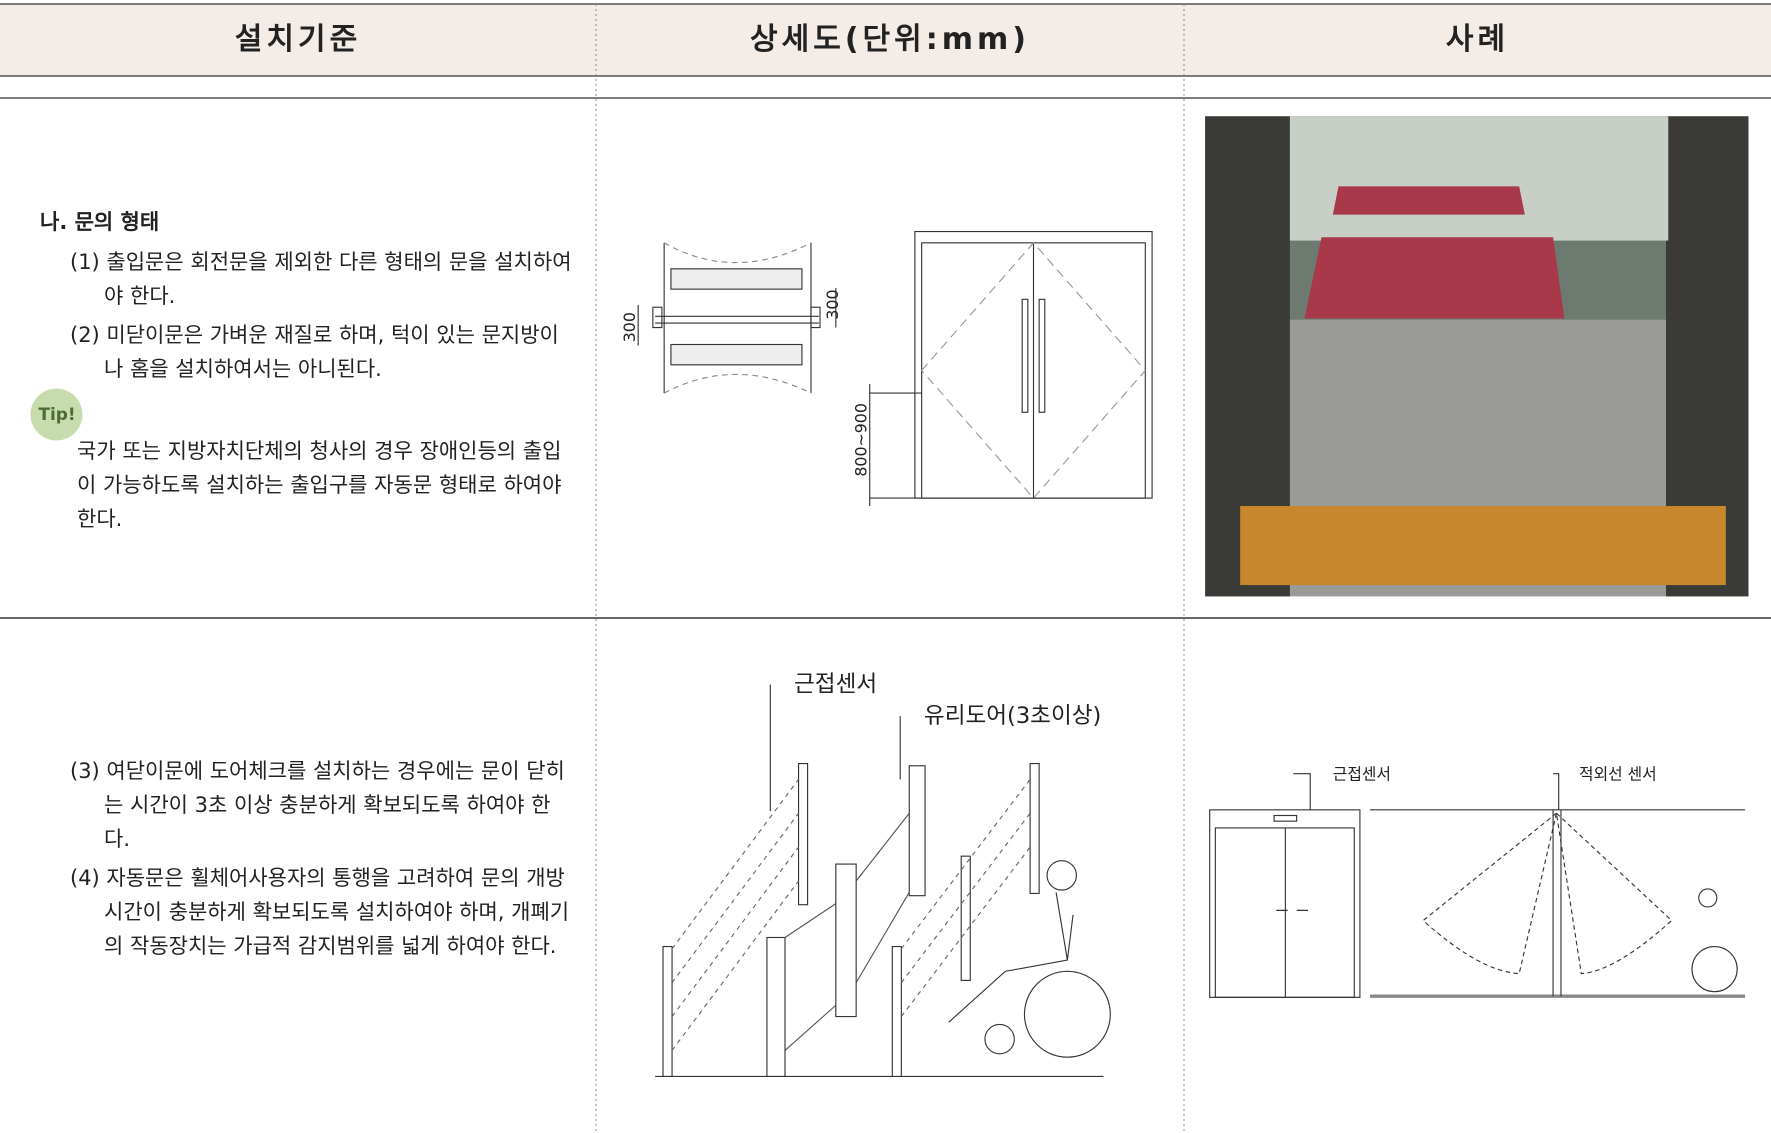 This screenshot has height=1133, width=1771. I want to click on drawing-label: 적외선 센서, so click(1618, 773).